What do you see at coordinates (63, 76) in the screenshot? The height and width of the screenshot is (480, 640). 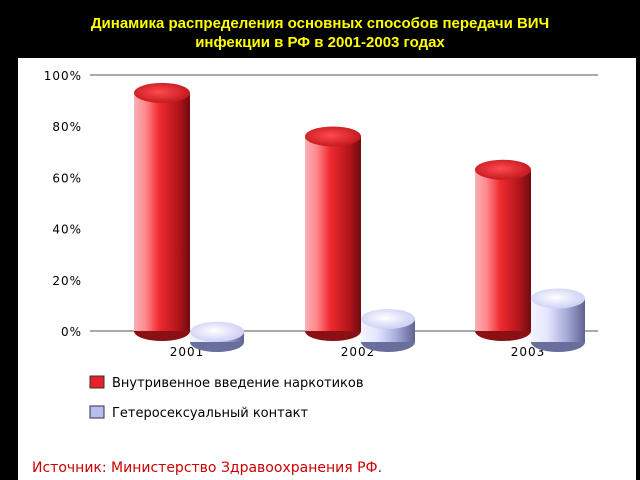 I see `y-tick-label: 100%` at bounding box center [63, 76].